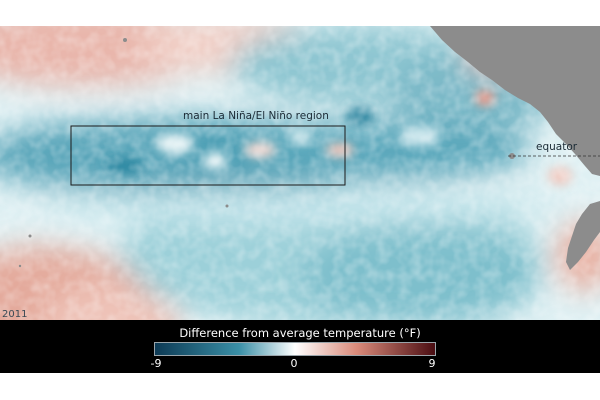  What do you see at coordinates (256, 116) in the screenshot?
I see `region-label: main La Niña/El Niño region` at bounding box center [256, 116].